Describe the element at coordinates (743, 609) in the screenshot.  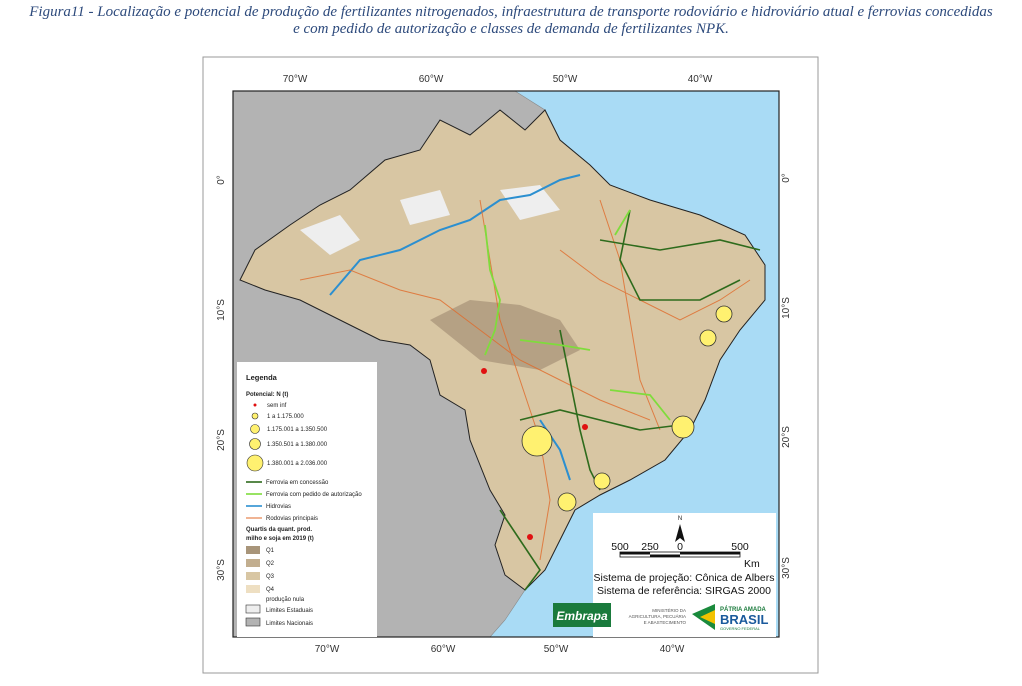
I see `brasil-text: PÁTRIA AMADA` at that location.